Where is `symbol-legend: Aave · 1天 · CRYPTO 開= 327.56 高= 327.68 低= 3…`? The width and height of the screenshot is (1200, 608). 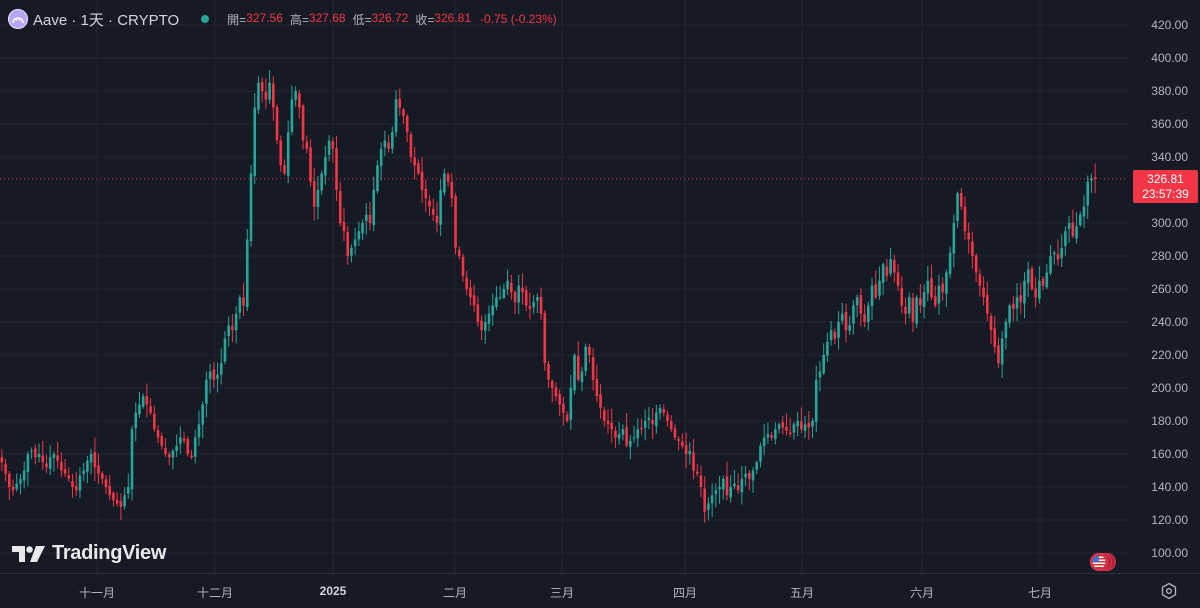 symbol-legend: Aave · 1天 · CRYPTO 開= 327.56 高= 327.68 低= 3… is located at coordinates (282, 19).